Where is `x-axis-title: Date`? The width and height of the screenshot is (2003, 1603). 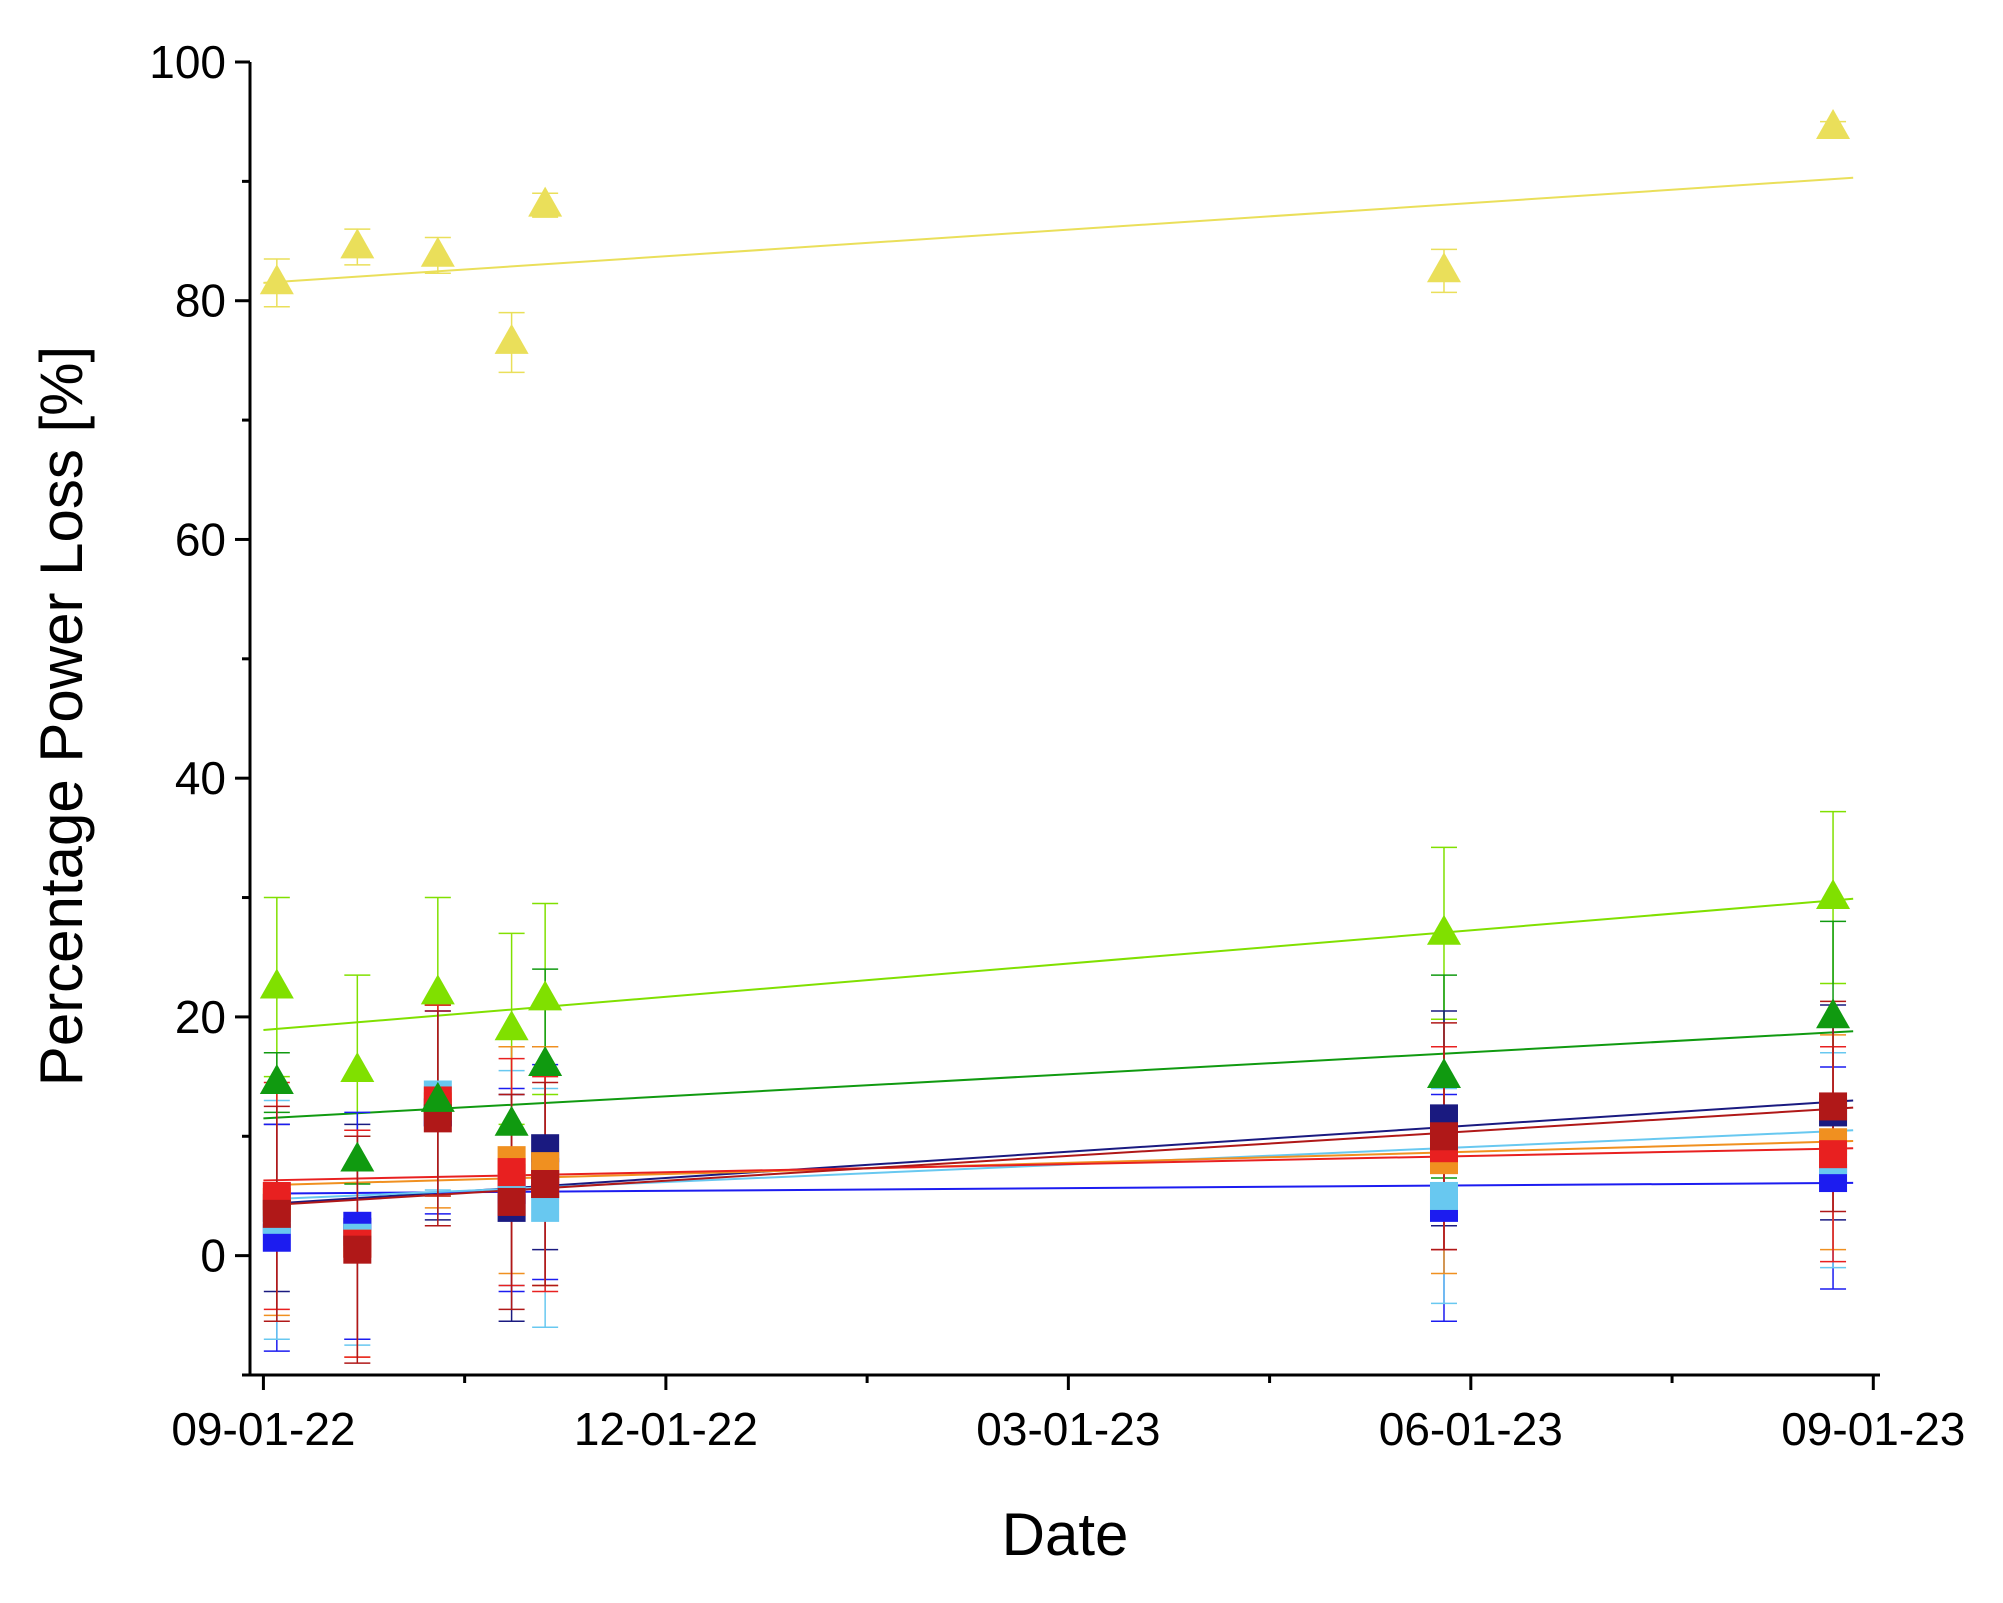 x-axis-title: Date is located at coordinates (1065, 1534).